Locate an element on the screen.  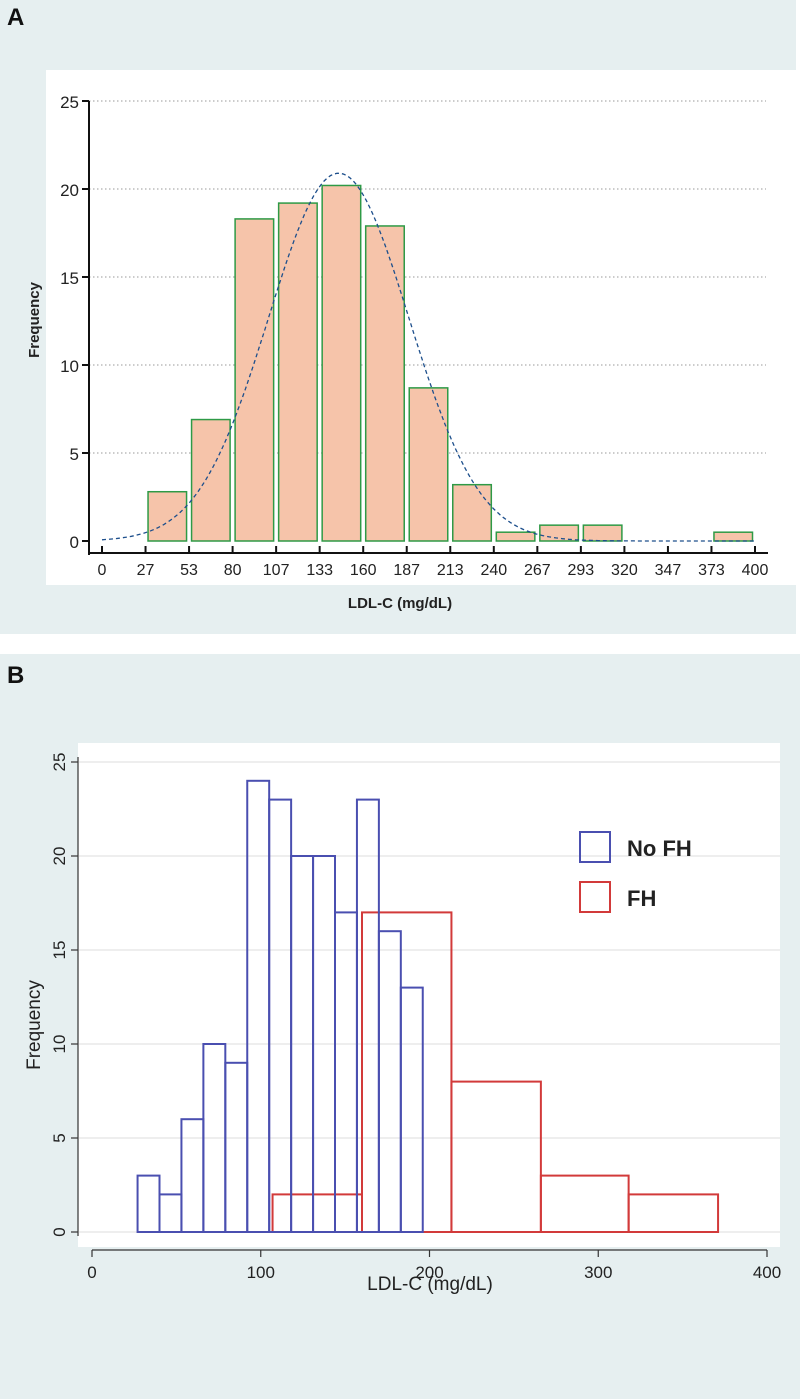
panel-a-y-axis-title: Frequency is located at coordinates (34, 319).